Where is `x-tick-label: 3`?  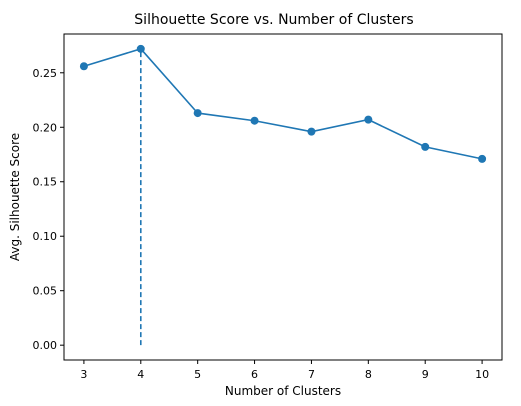 x-tick-label: 3 is located at coordinates (83, 374).